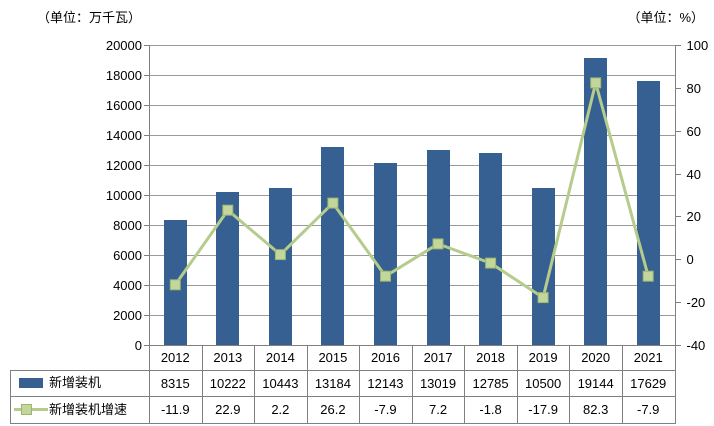 The height and width of the screenshot is (426, 714). Describe the element at coordinates (693, 88) in the screenshot. I see `right-axis-tick-label: 80` at that location.